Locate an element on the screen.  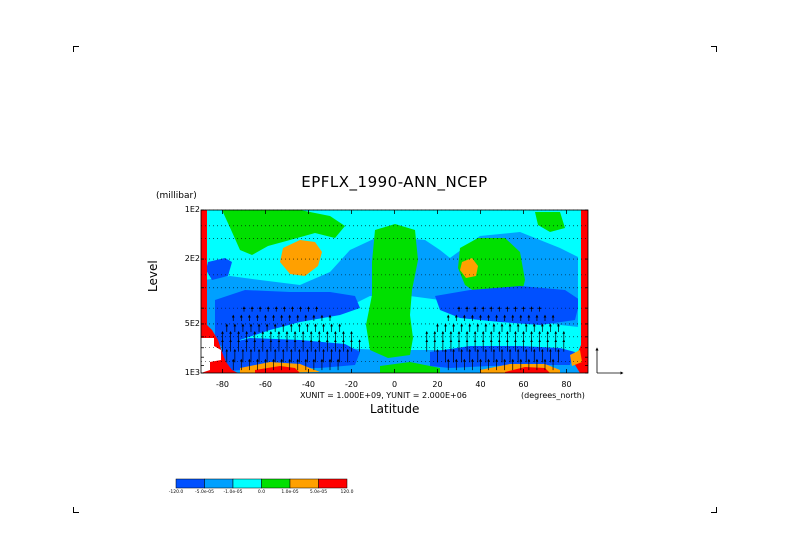
corner-mark-tr is located at coordinates (714, 49).